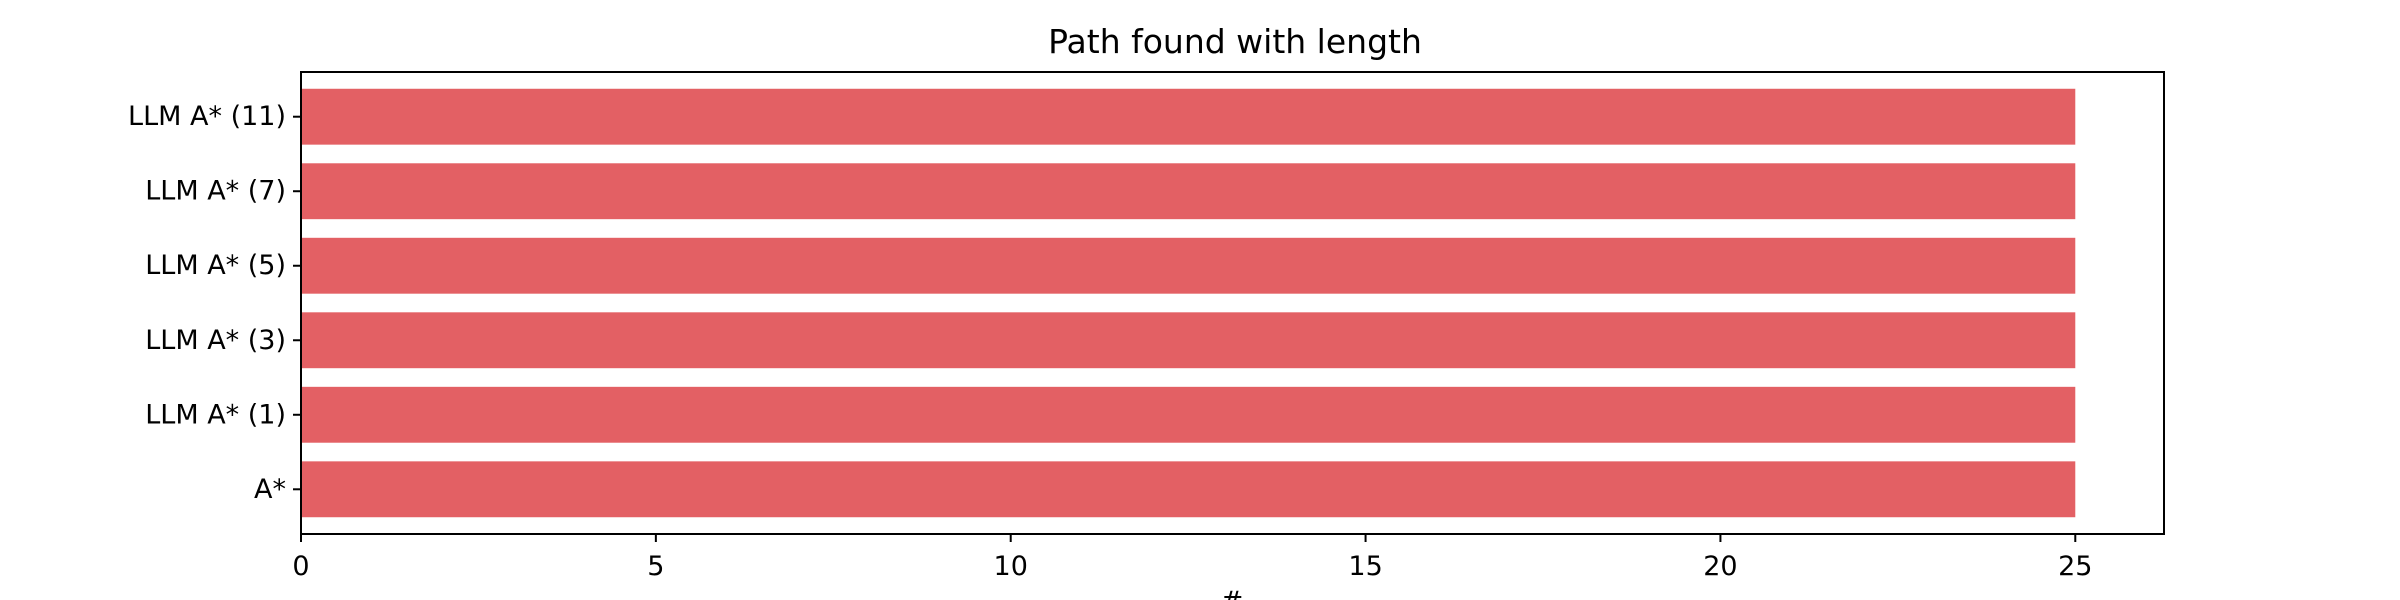 Image resolution: width=2400 pixels, height=600 pixels. What do you see at coordinates (2075, 566) in the screenshot?
I see `x-tick-label: 25` at bounding box center [2075, 566].